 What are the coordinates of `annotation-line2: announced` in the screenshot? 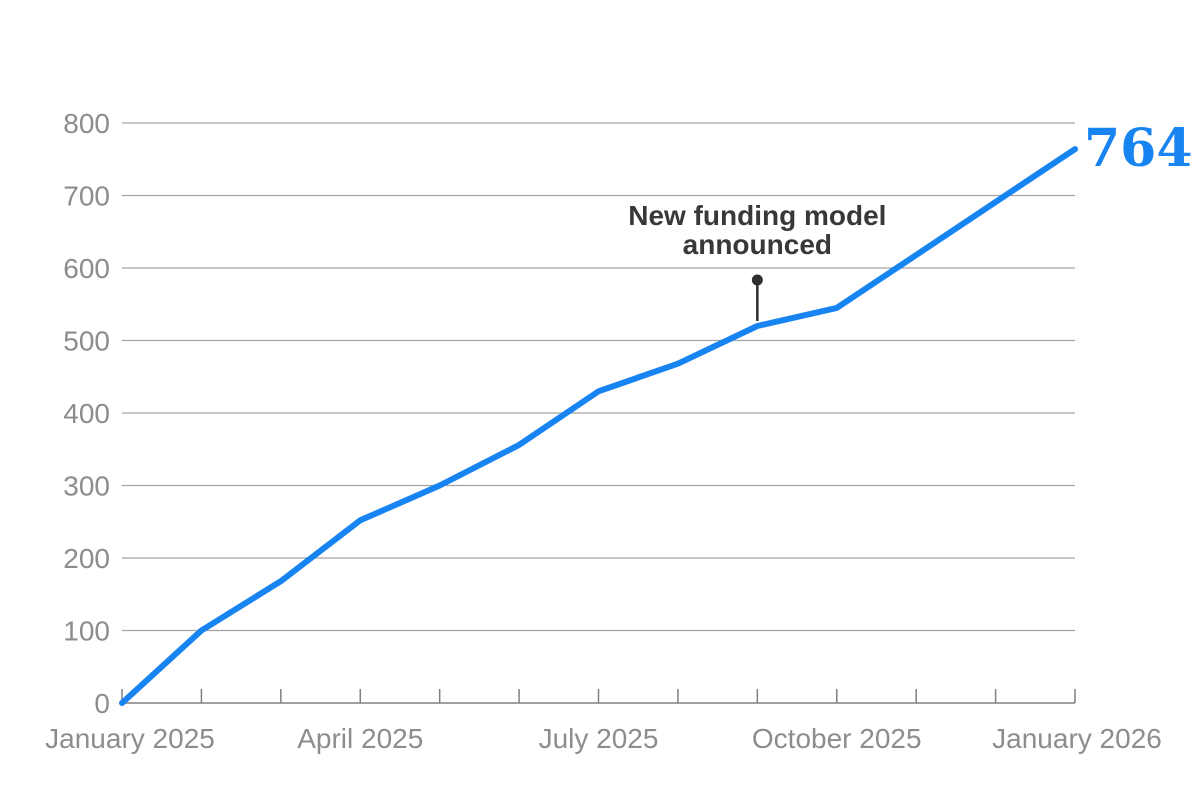 It's located at (757, 244).